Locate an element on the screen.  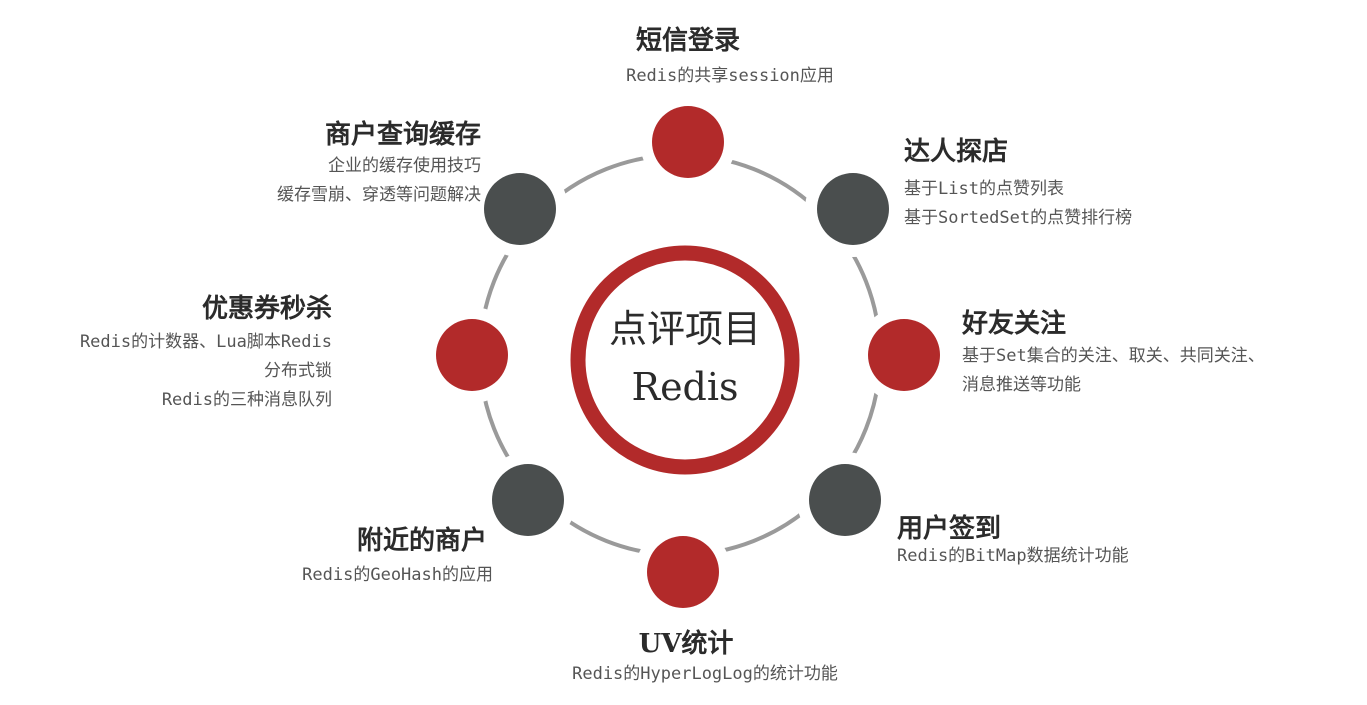
sms-login-desc: Redis的共享session应用 is located at coordinates (730, 76).